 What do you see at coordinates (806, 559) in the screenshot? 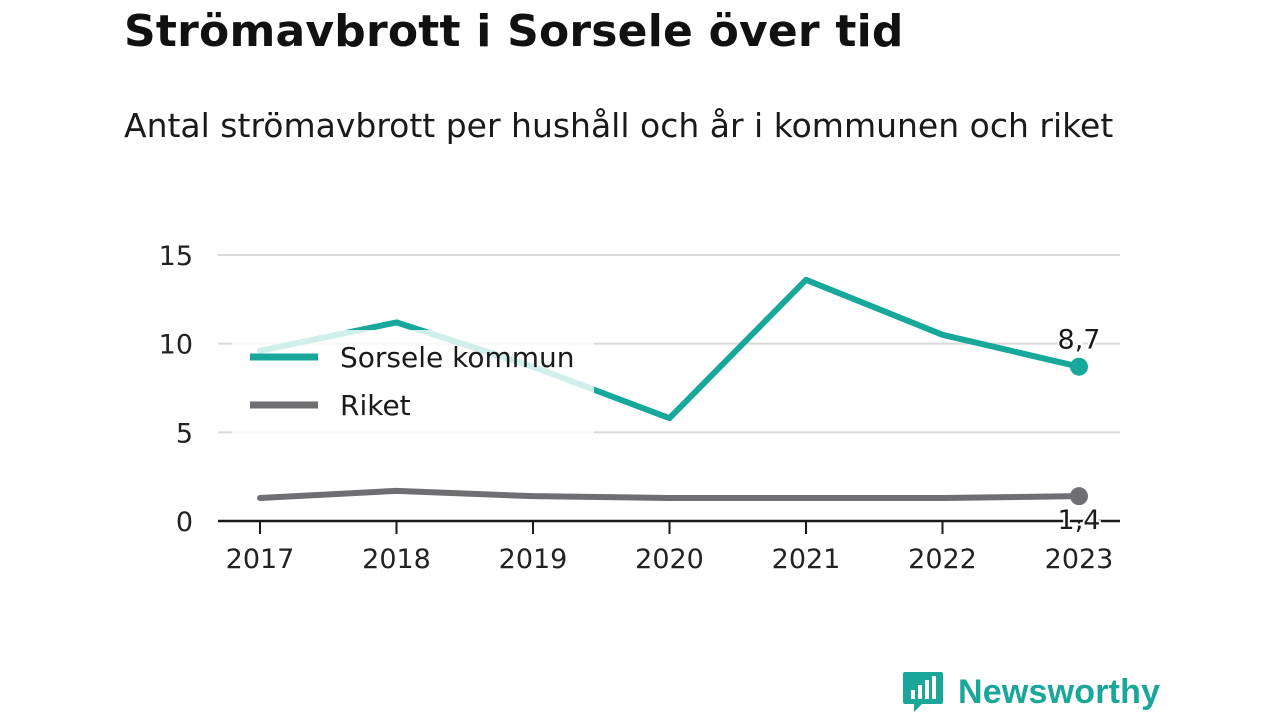
I see `x-tick-label: 2021` at bounding box center [806, 559].